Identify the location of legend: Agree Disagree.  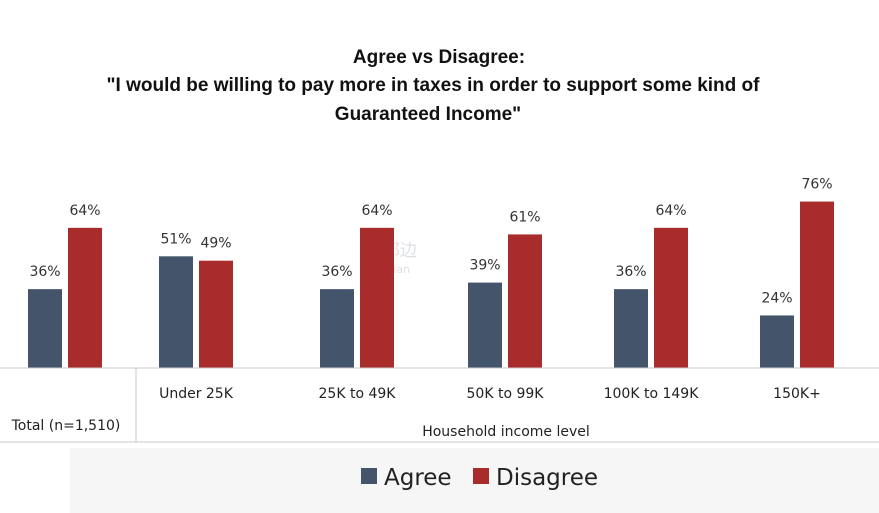
(479, 478).